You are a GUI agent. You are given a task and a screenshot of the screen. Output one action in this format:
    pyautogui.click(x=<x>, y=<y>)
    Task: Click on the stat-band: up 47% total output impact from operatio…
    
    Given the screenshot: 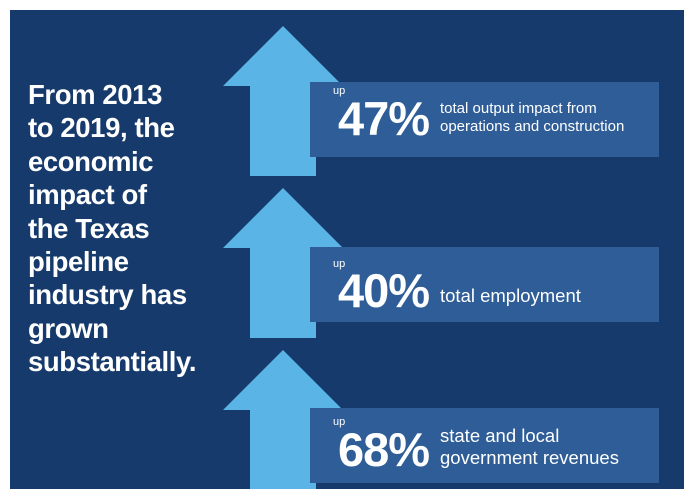 What is the action you would take?
    pyautogui.click(x=484, y=119)
    